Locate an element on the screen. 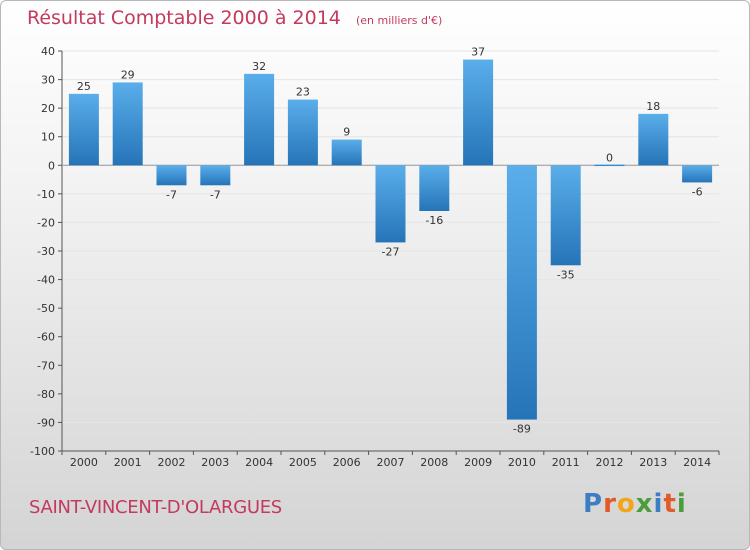 The height and width of the screenshot is (550, 750). bar-2002 is located at coordinates (171, 175).